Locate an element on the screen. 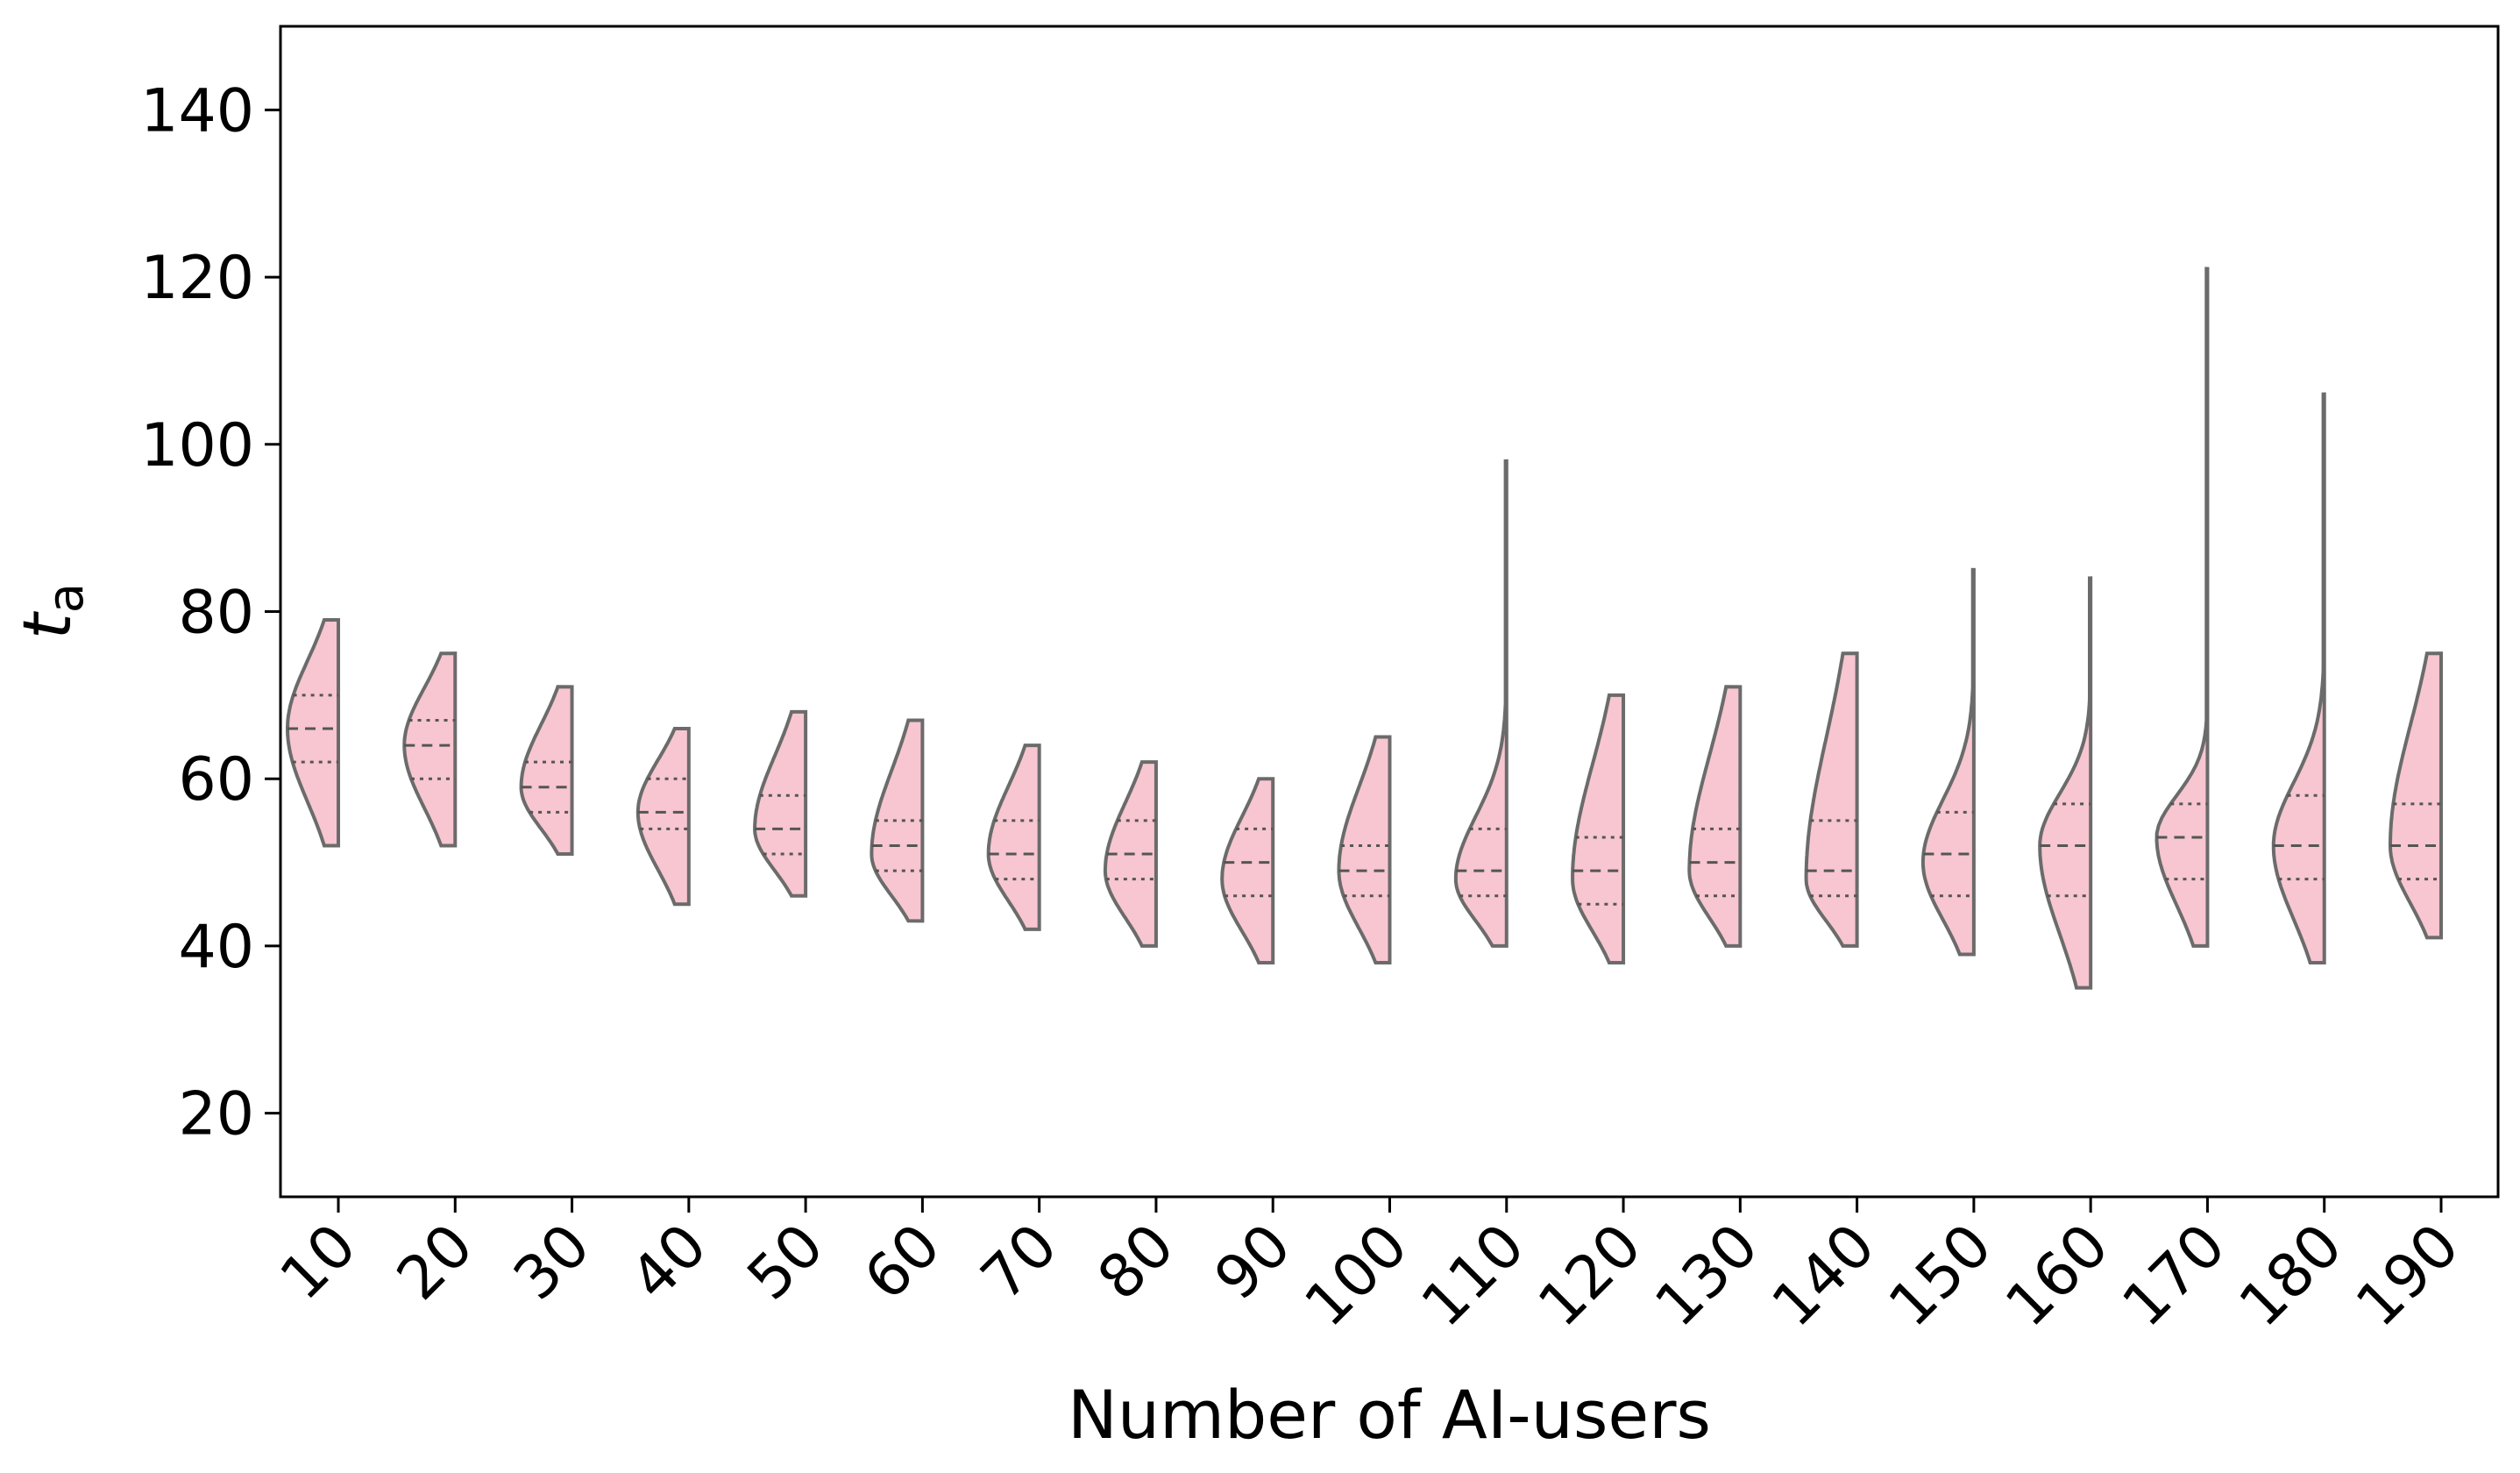 This screenshot has height=1473, width=2520. y-axis-label: ta is located at coordinates (51, 611).